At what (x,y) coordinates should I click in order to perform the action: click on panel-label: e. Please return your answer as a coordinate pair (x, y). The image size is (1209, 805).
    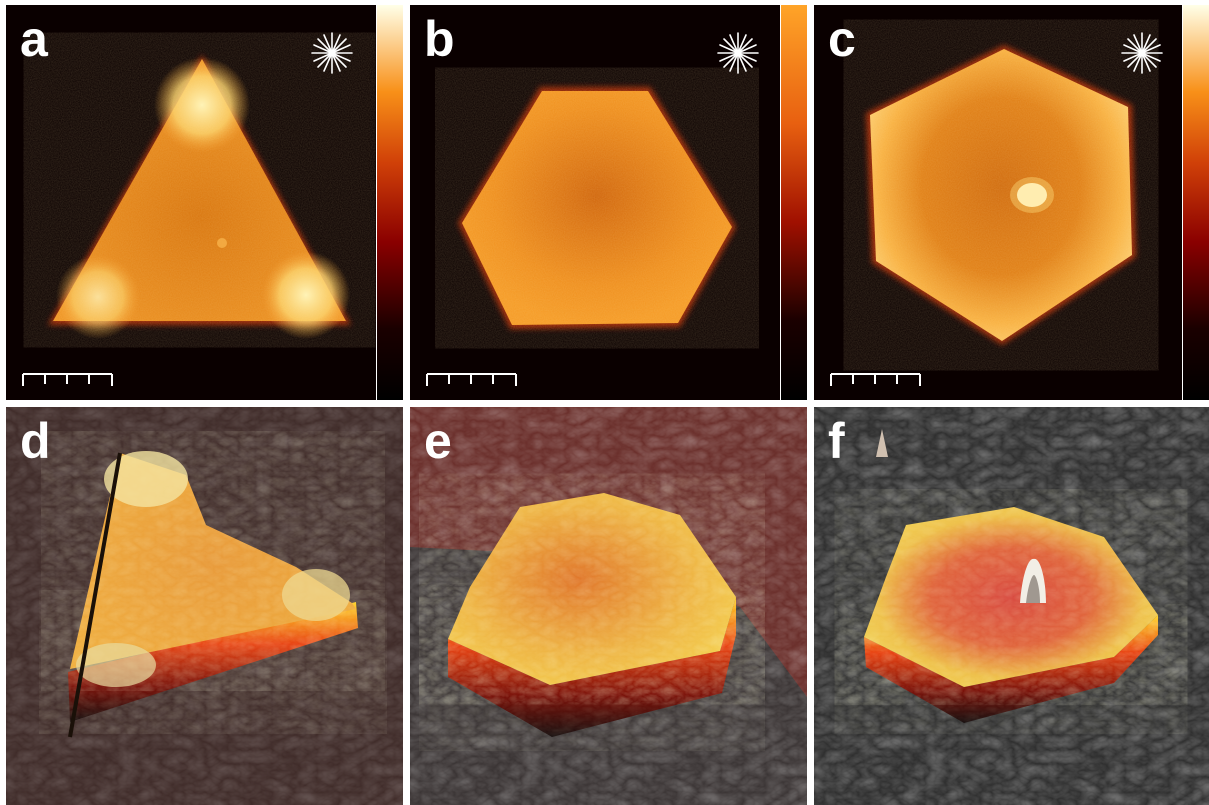
    Looking at the image, I should click on (438, 441).